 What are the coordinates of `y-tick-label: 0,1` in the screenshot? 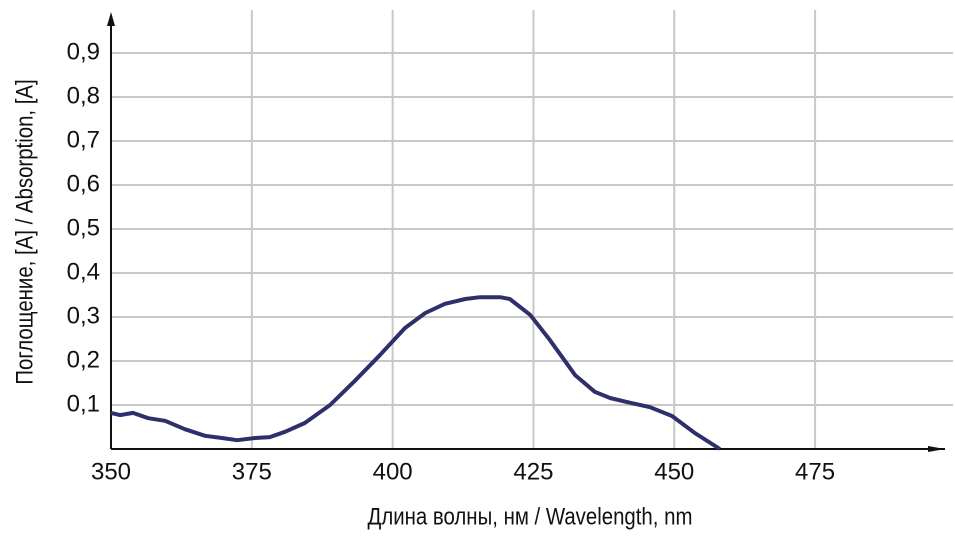 It's located at (83, 403).